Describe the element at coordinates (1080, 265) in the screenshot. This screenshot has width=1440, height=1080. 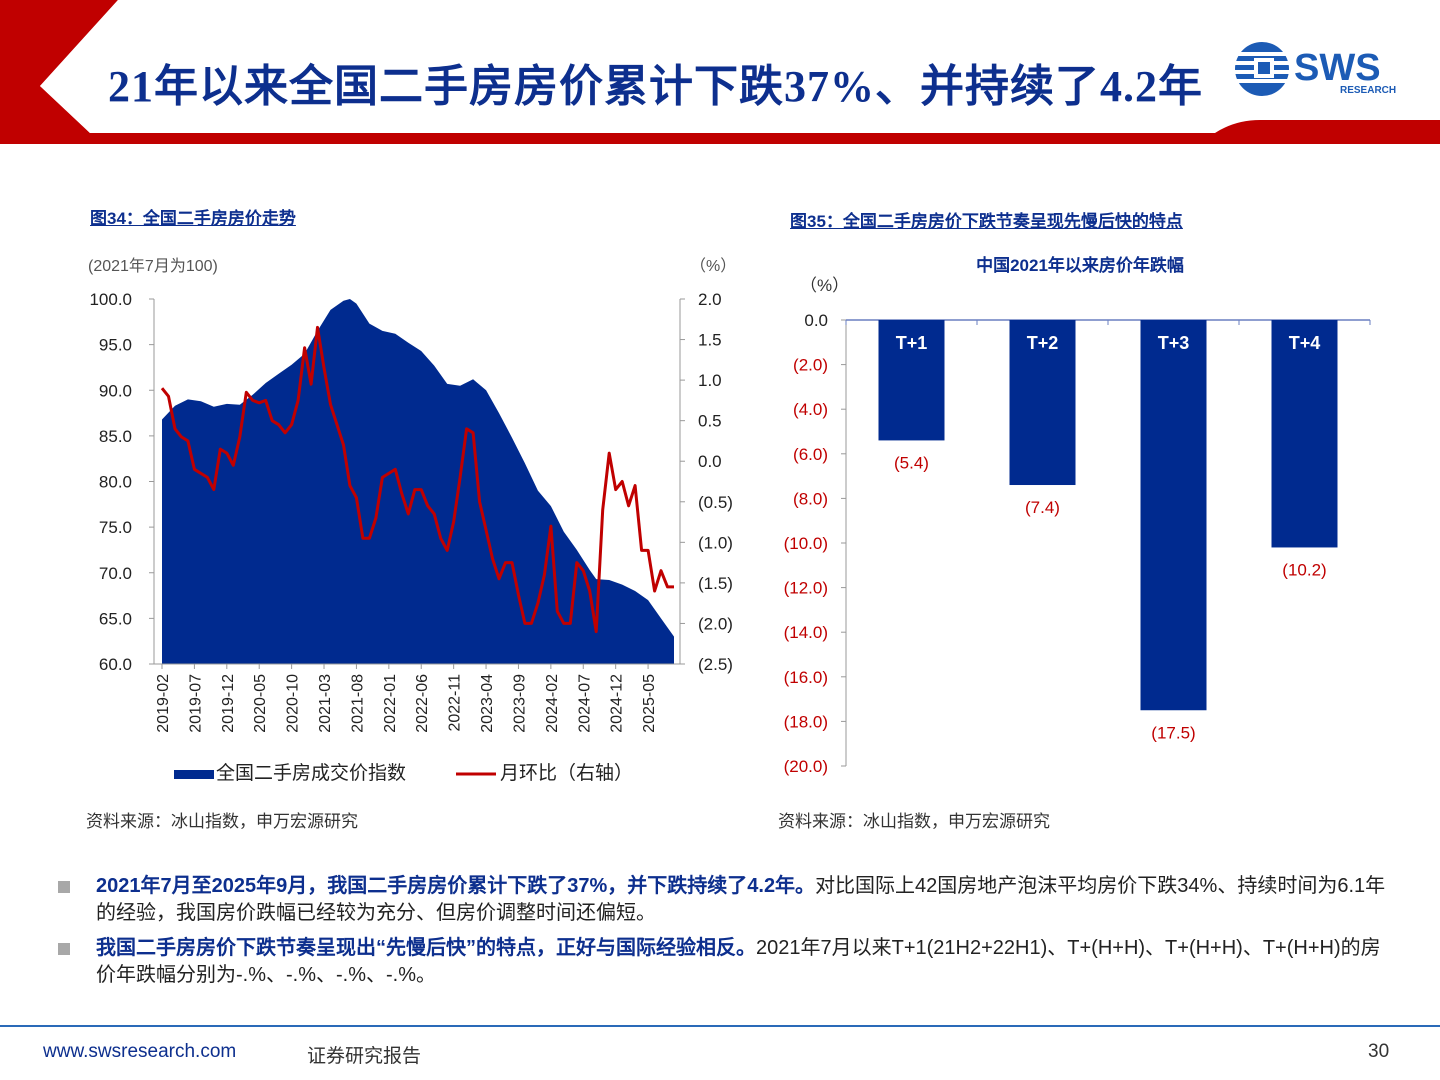
I see `chart-title: 中国2021年以来房价年跌幅` at that location.